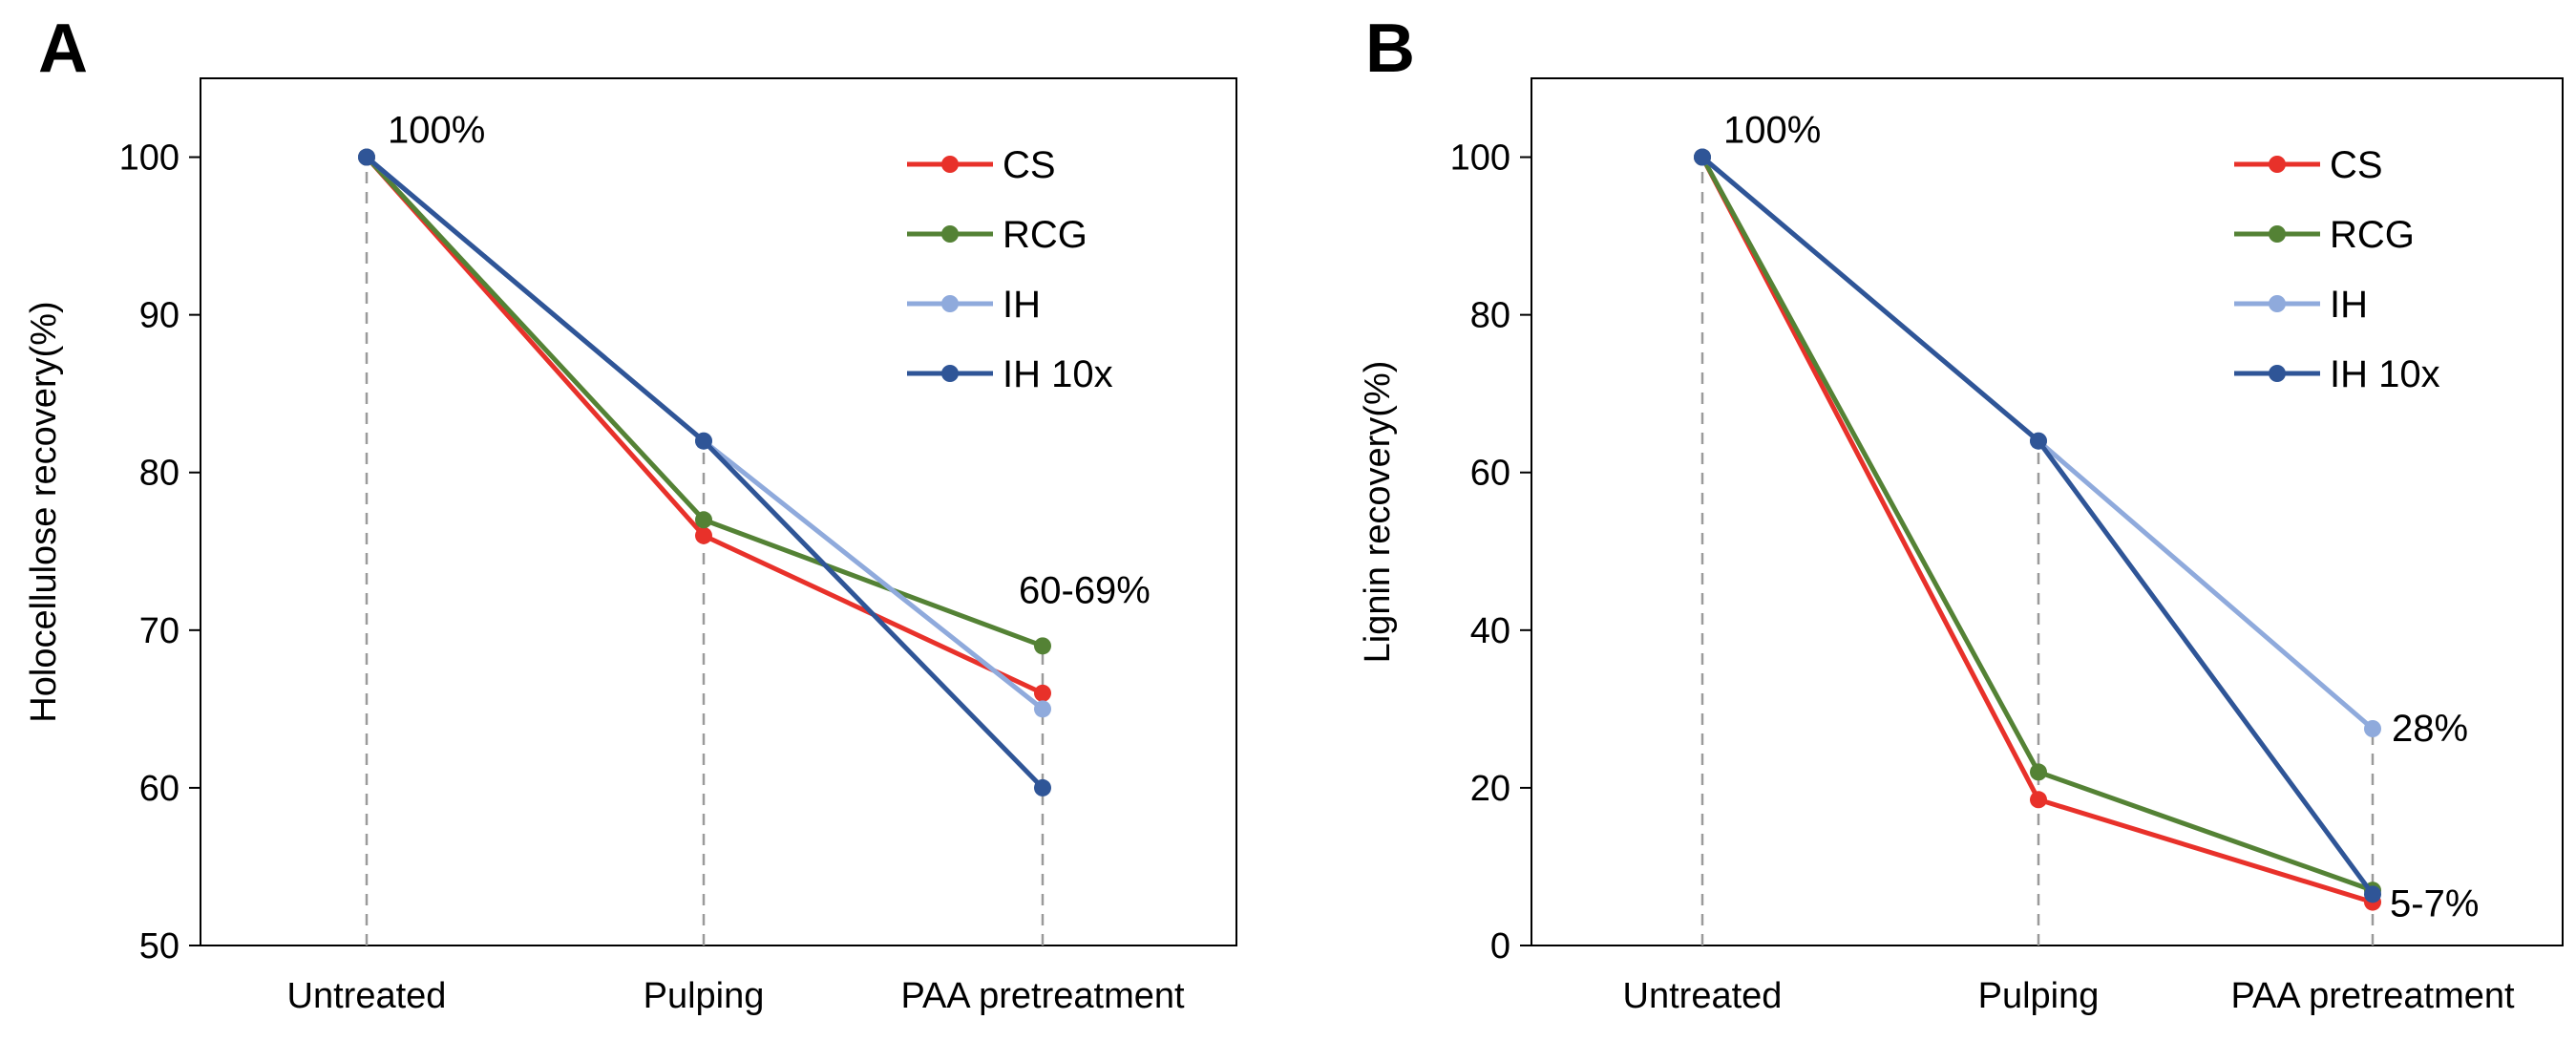  What do you see at coordinates (1085, 590) in the screenshot?
I see `annotation-label: 60-69%` at bounding box center [1085, 590].